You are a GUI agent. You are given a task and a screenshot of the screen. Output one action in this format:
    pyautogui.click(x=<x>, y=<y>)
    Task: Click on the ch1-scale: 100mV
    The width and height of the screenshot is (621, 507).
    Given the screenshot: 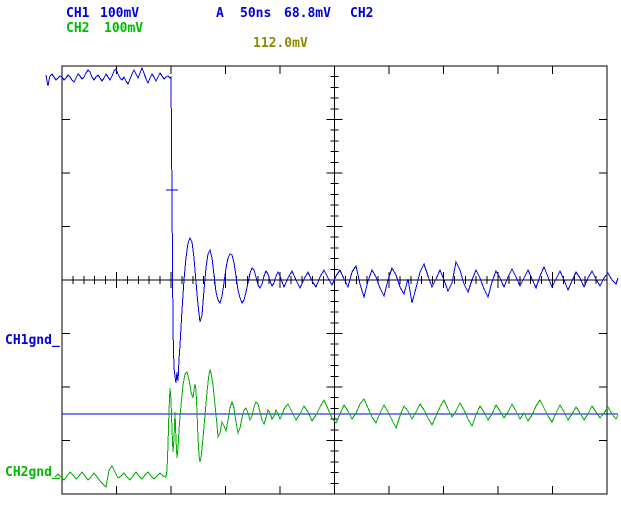 What is the action you would take?
    pyautogui.click(x=120, y=13)
    